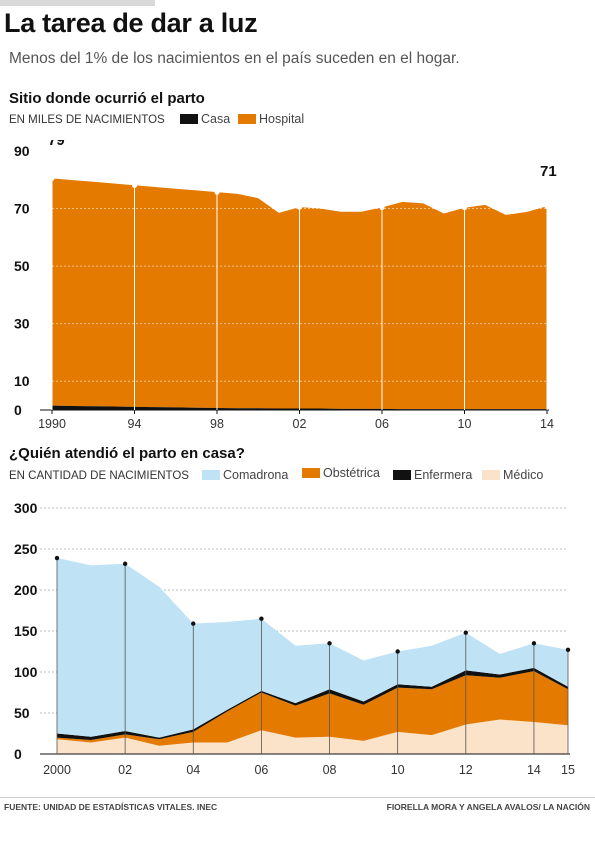 This screenshot has width=595, height=844. I want to click on legend-label-comadrona: Comadrona, so click(256, 475).